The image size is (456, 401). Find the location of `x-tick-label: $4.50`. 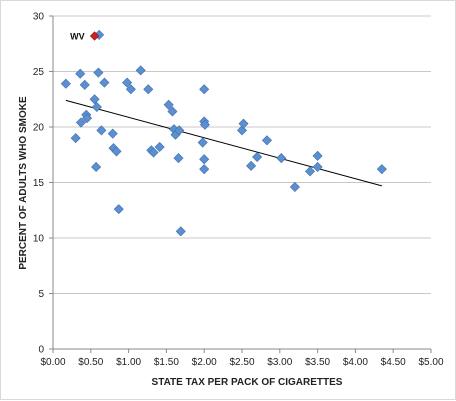

x-tick-label: $4.50 is located at coordinates (393, 362).